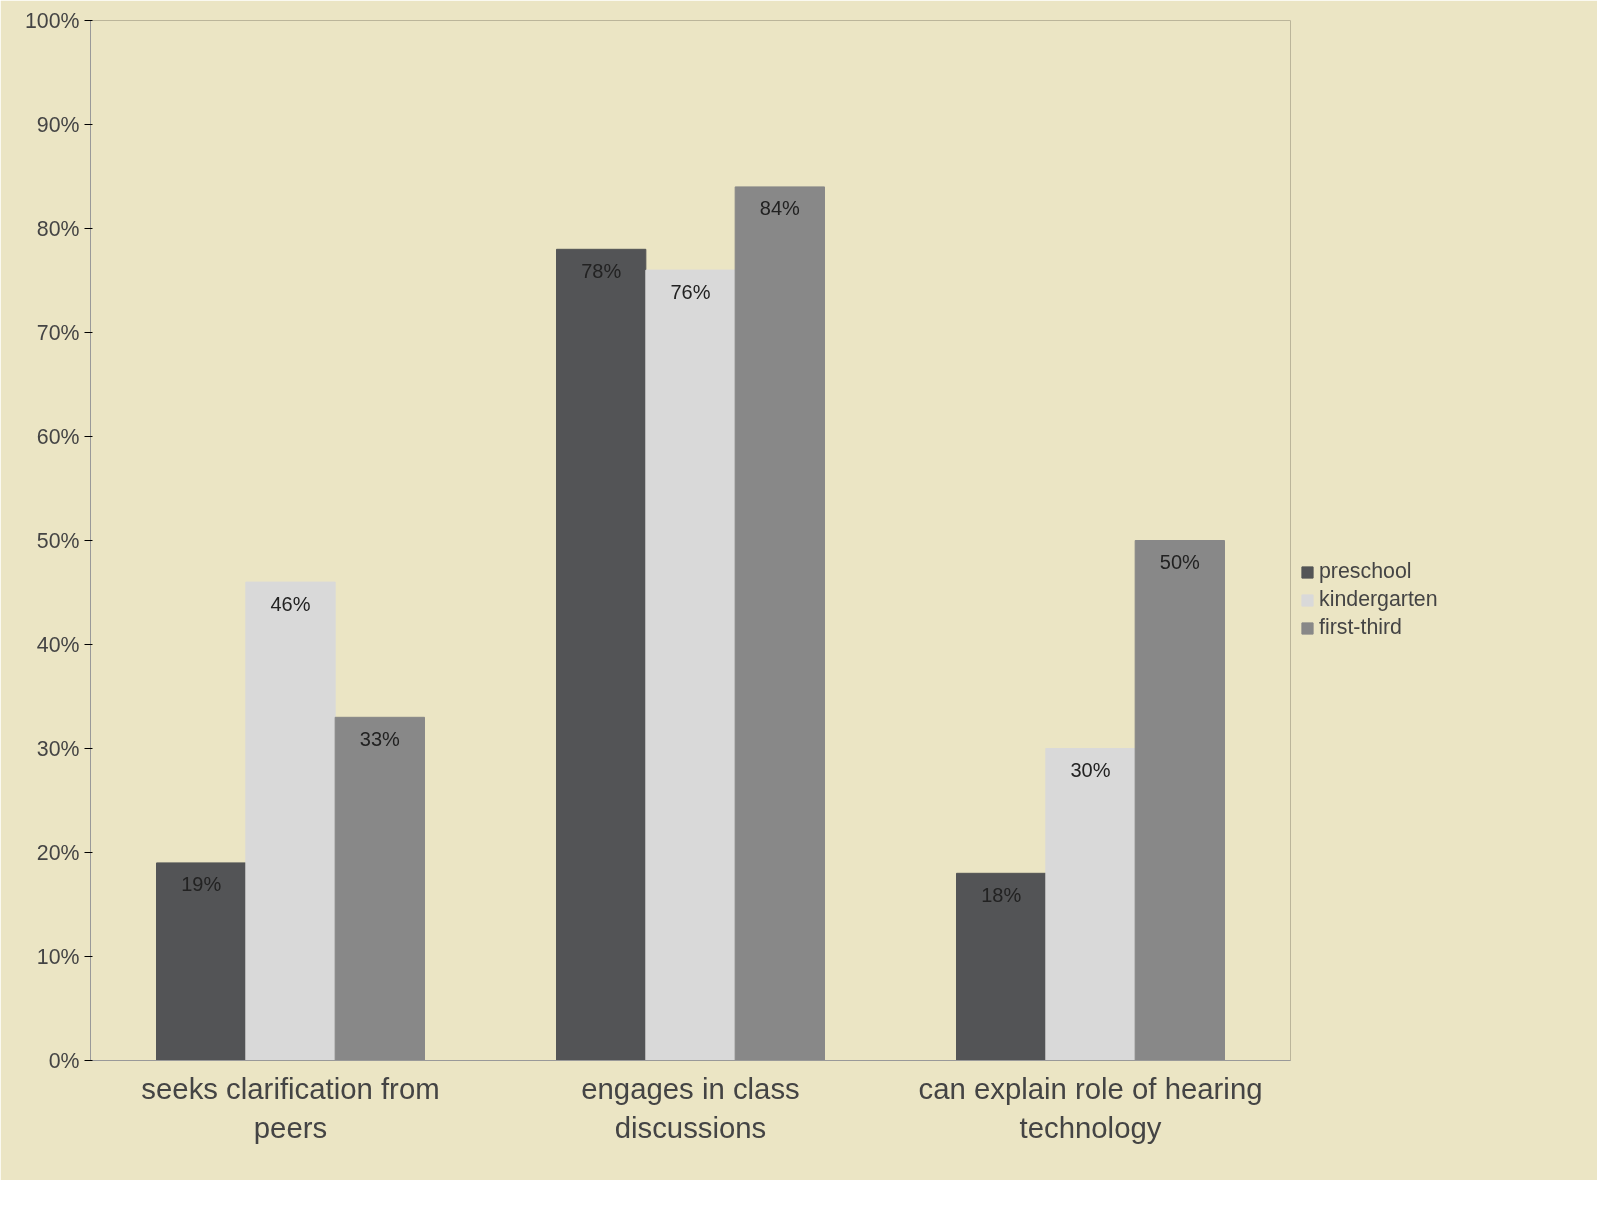  Describe the element at coordinates (58, 644) in the screenshot. I see `y-tick-label: 40%` at that location.